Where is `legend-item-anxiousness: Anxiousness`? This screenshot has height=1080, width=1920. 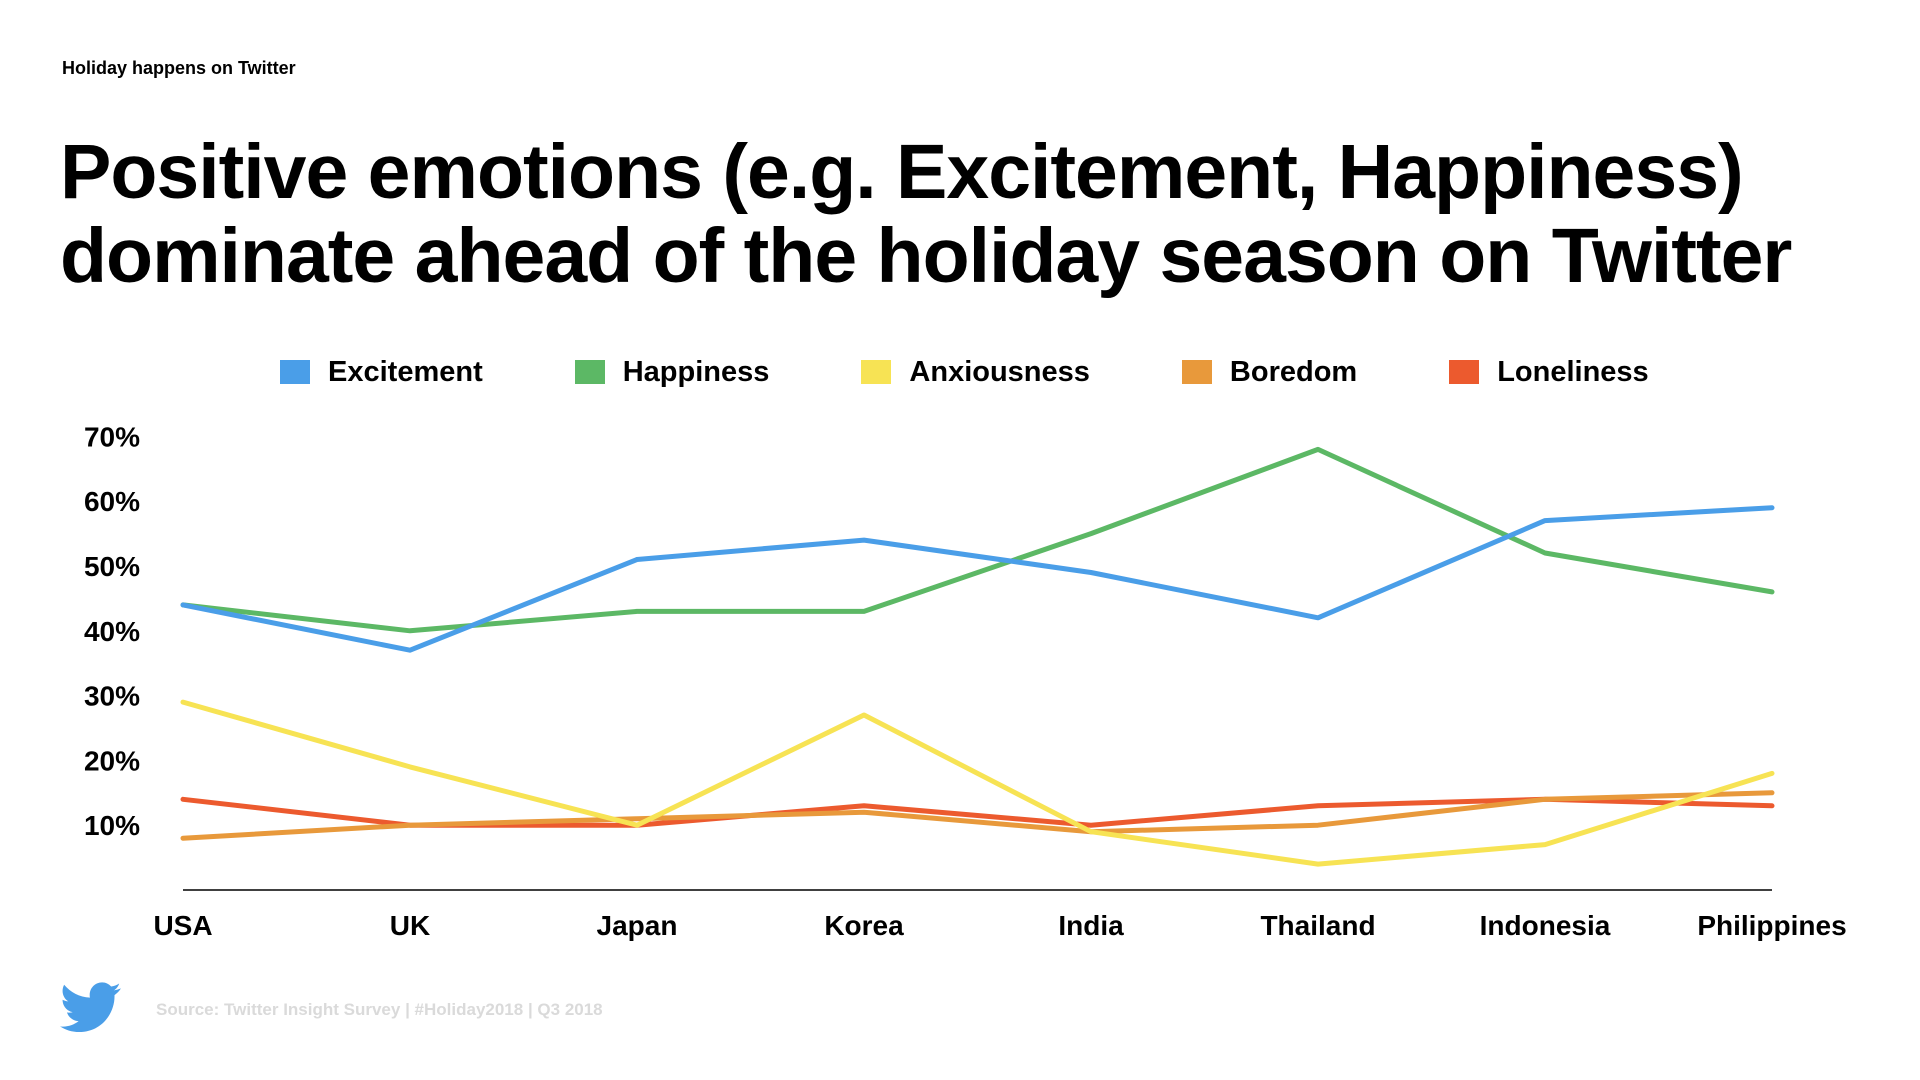 legend-item-anxiousness: Anxiousness is located at coordinates (975, 372).